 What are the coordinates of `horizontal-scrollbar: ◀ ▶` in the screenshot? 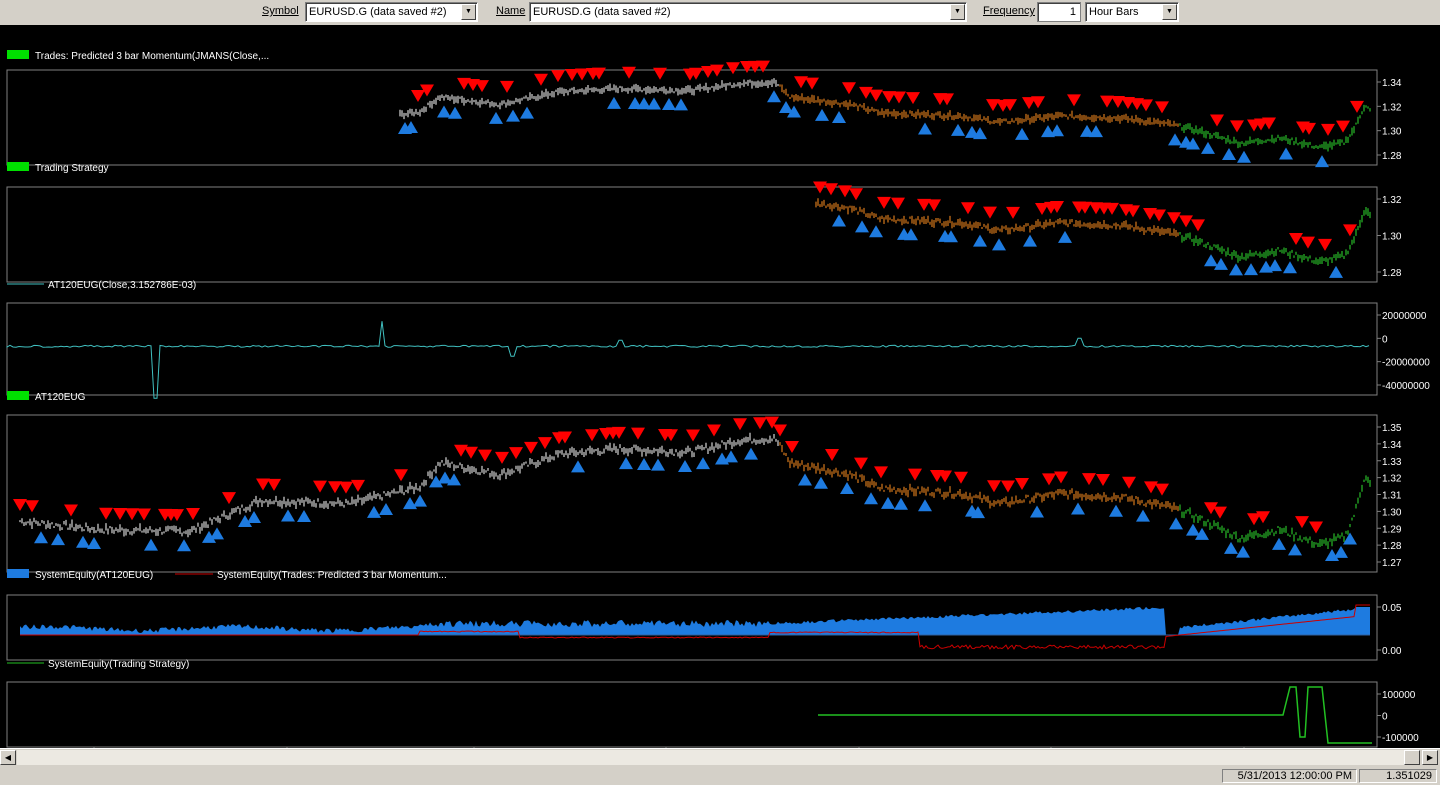 It's located at (720, 757).